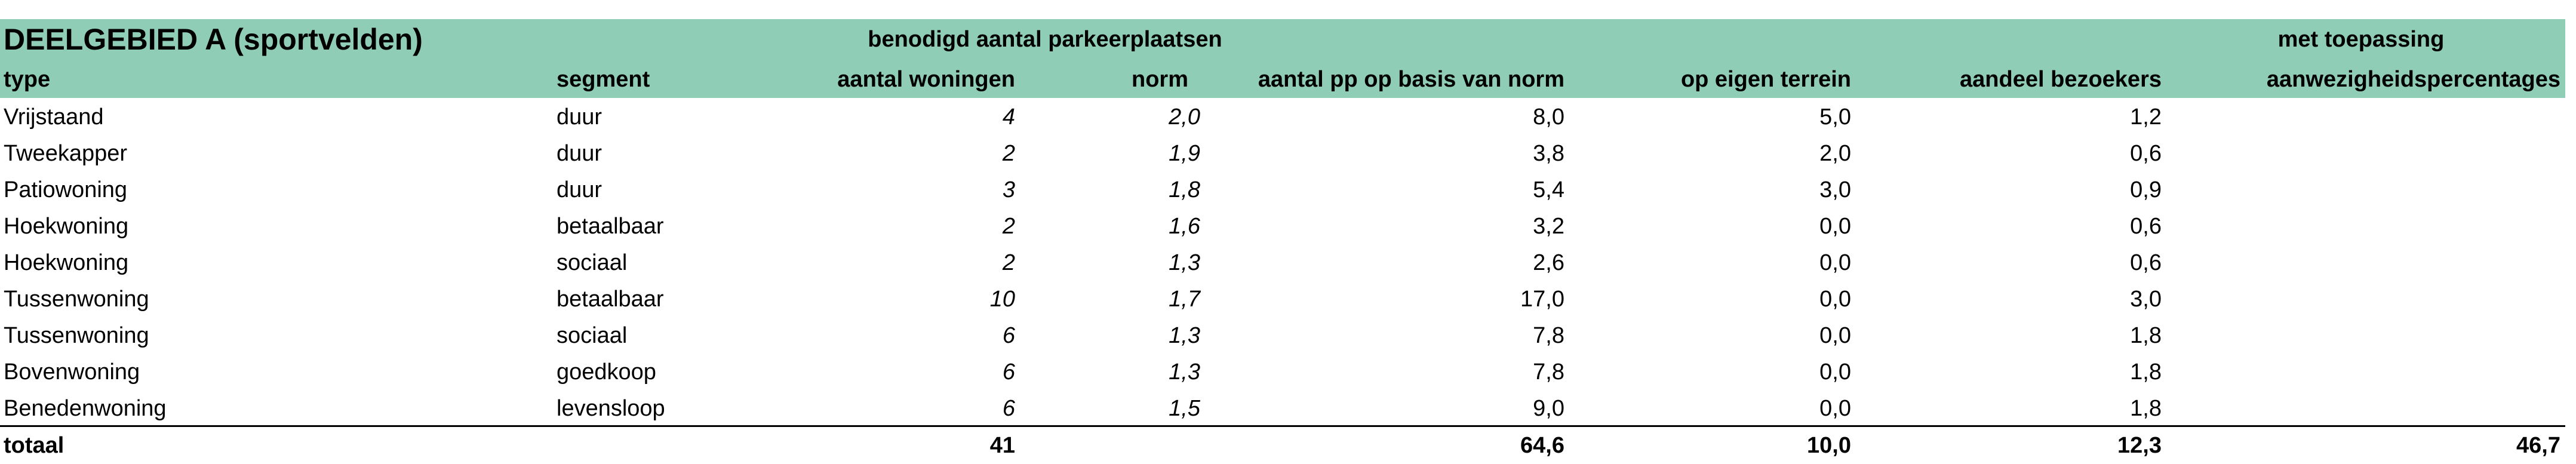 The height and width of the screenshot is (464, 2576). What do you see at coordinates (603, 79) in the screenshot?
I see `col-header-segment: segment` at bounding box center [603, 79].